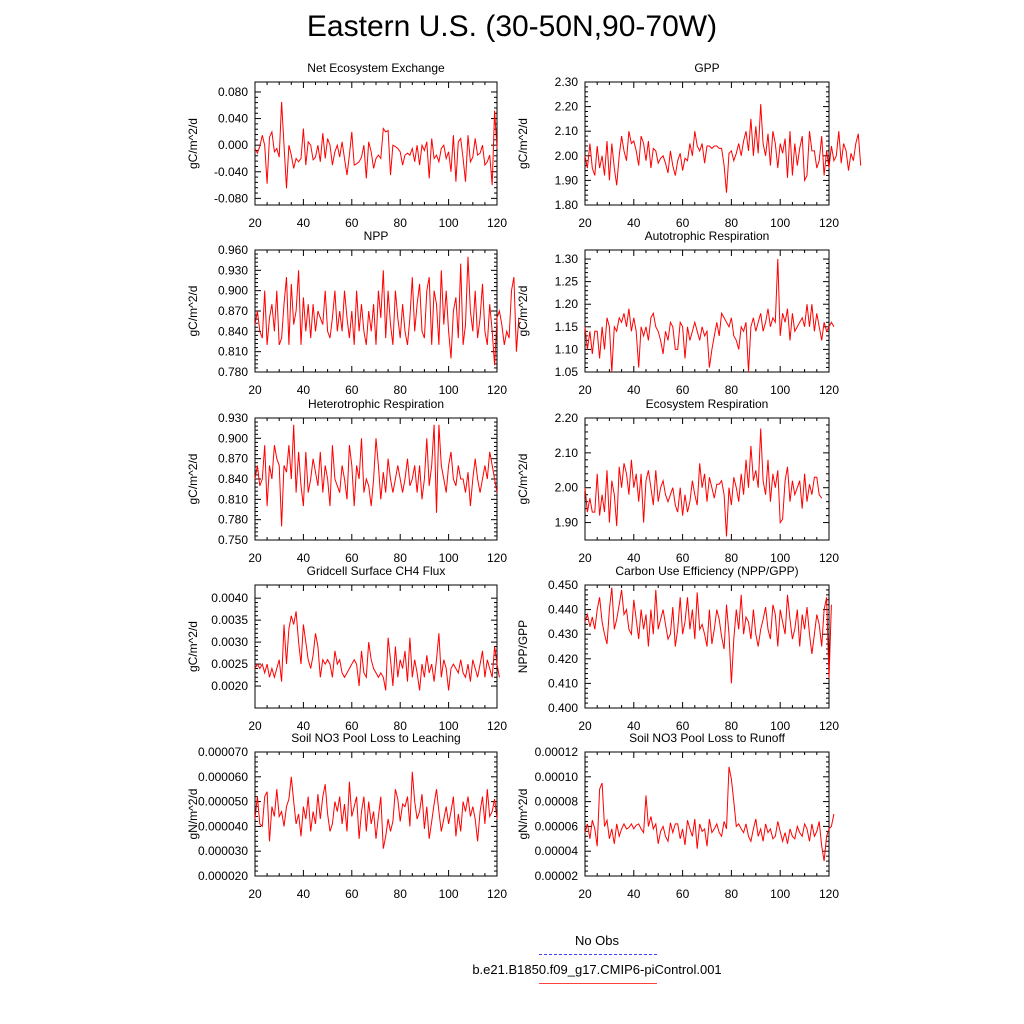  I want to click on y-tick-label: 0.930, so click(233, 418).